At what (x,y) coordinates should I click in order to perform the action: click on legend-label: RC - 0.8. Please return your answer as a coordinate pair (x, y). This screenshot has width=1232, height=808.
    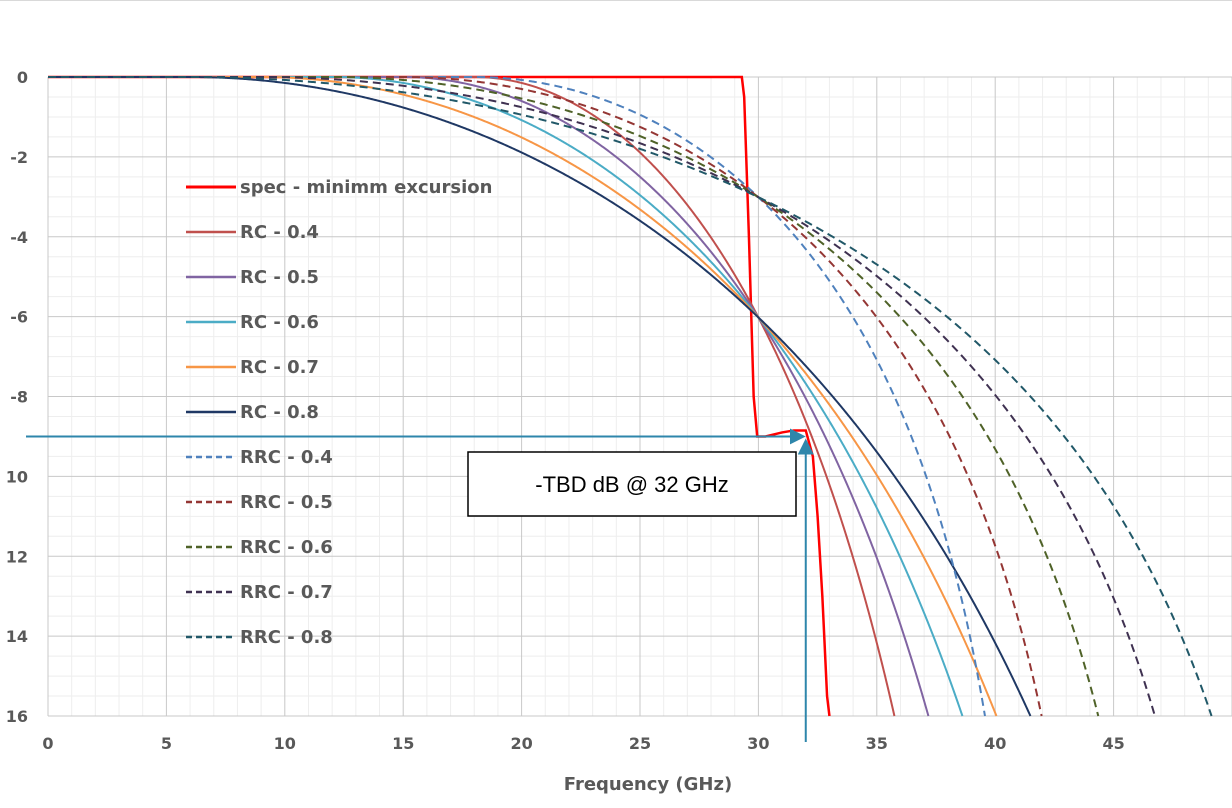
    Looking at the image, I should click on (279, 412).